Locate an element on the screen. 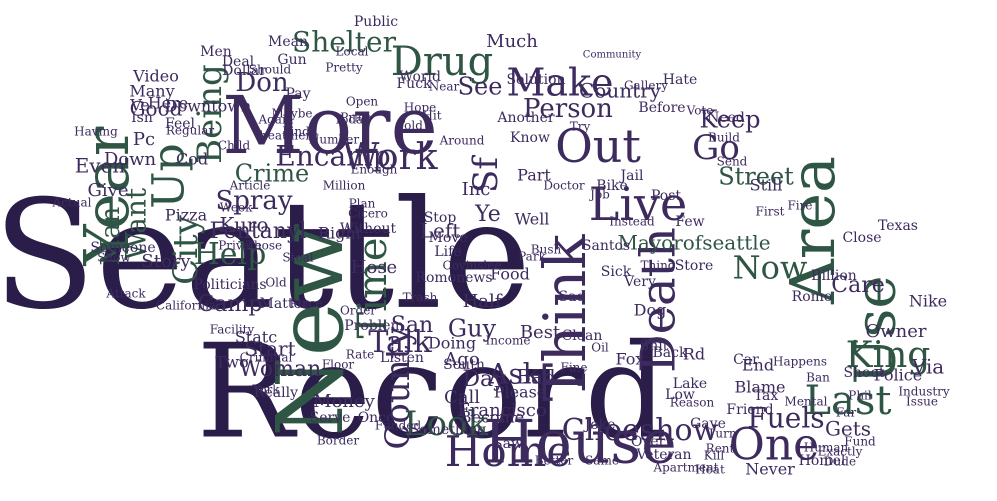  word-talk: Talk is located at coordinates (400, 342).